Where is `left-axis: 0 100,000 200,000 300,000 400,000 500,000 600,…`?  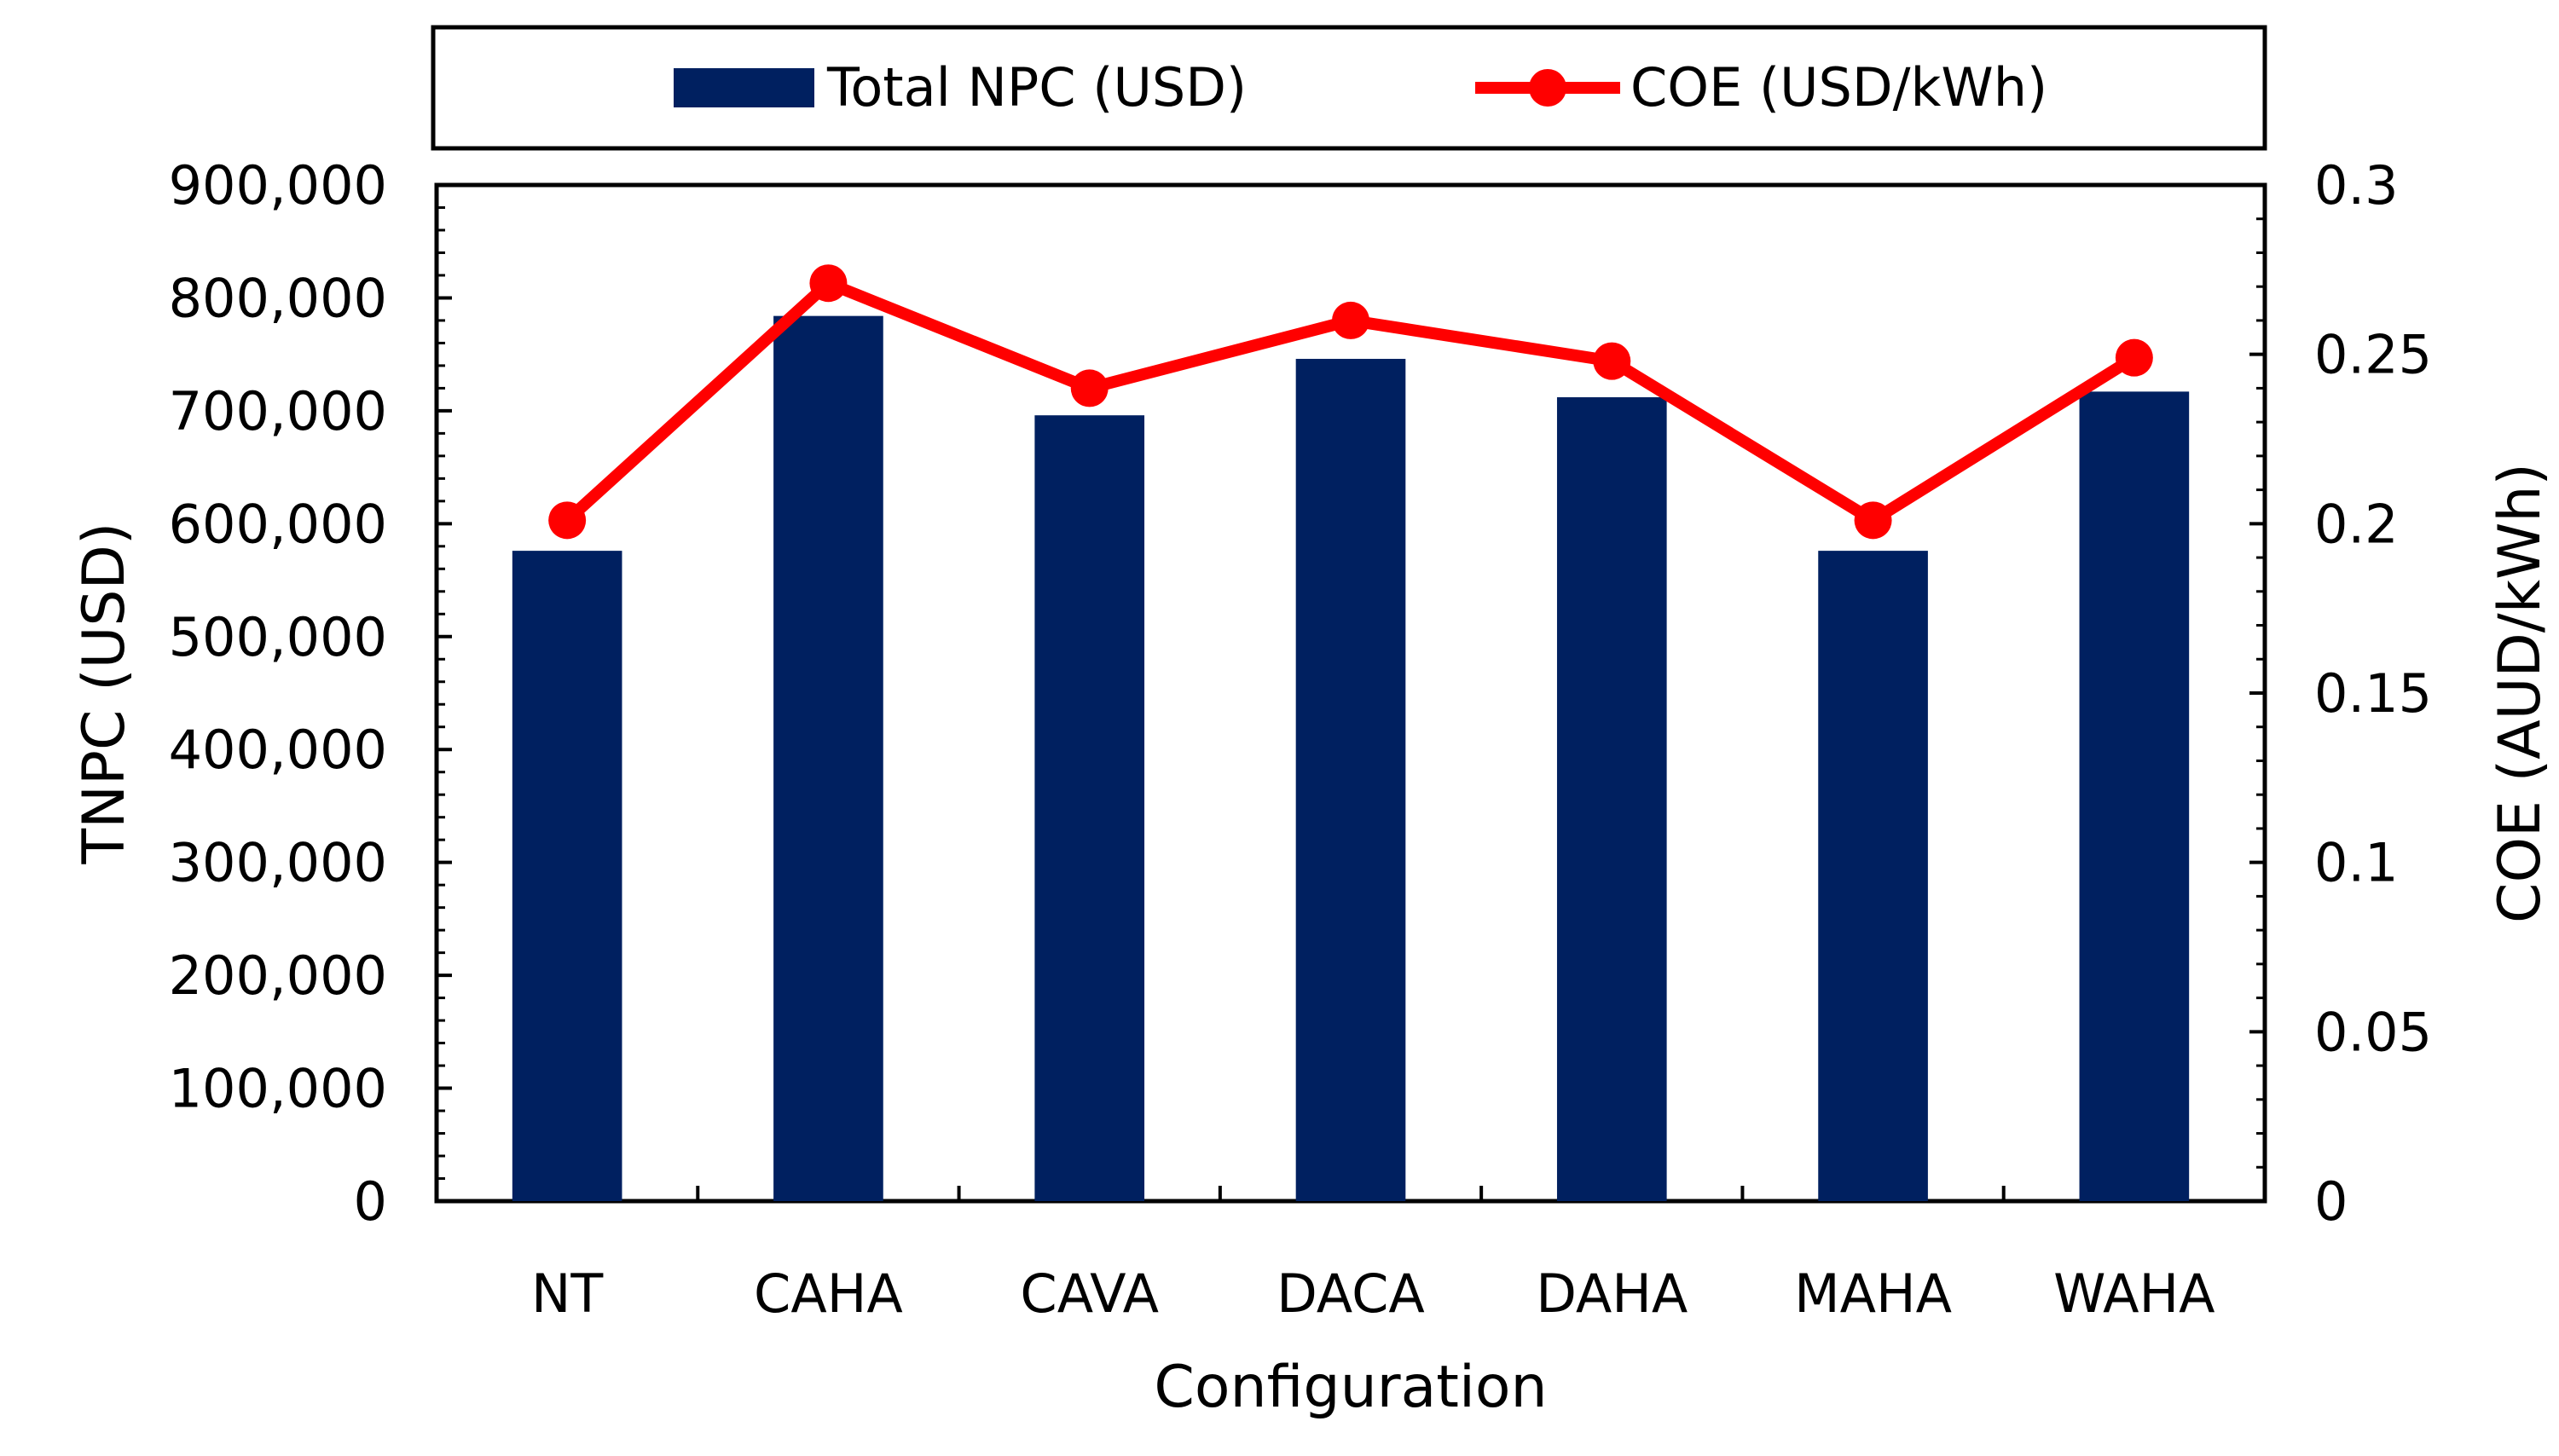
left-axis: 0 100,000 200,000 300,000 400,000 500,000 600,… is located at coordinates (310, 693).